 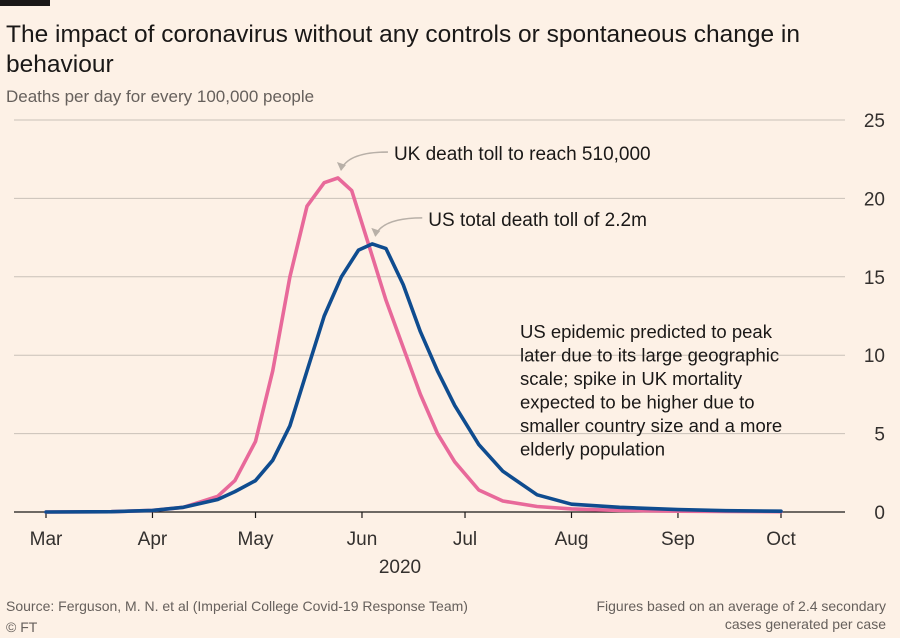 I want to click on x-tick-label: Mar, so click(x=46, y=539).